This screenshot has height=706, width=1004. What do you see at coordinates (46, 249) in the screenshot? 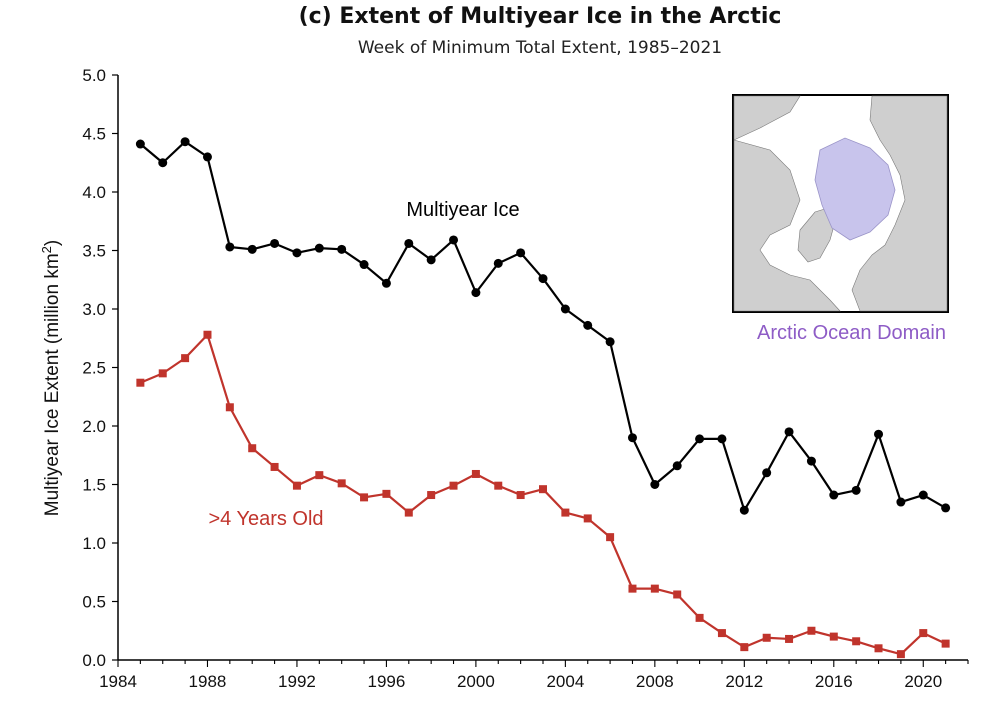
I see `y-axis-label-superscript: 2` at bounding box center [46, 249].